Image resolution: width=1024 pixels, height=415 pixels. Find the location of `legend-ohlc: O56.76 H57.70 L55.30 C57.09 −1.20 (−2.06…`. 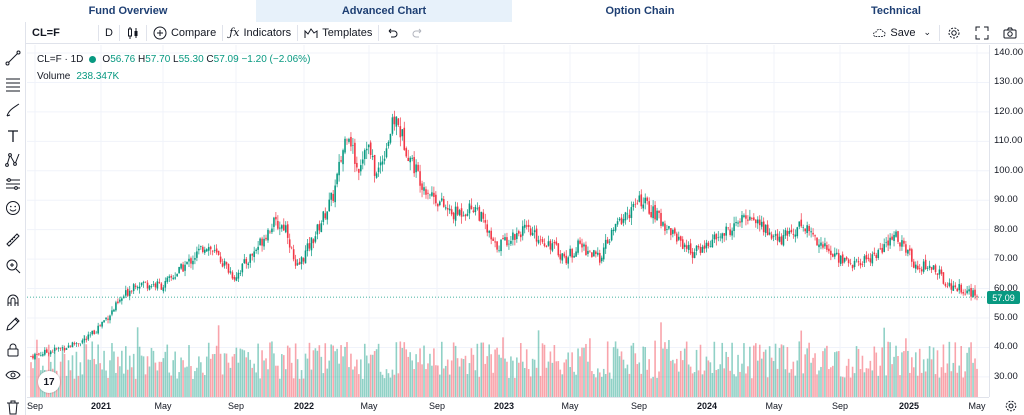

legend-ohlc: O56.76 H57.70 L55.30 C57.09 −1.20 (−2.06… is located at coordinates (206, 59).